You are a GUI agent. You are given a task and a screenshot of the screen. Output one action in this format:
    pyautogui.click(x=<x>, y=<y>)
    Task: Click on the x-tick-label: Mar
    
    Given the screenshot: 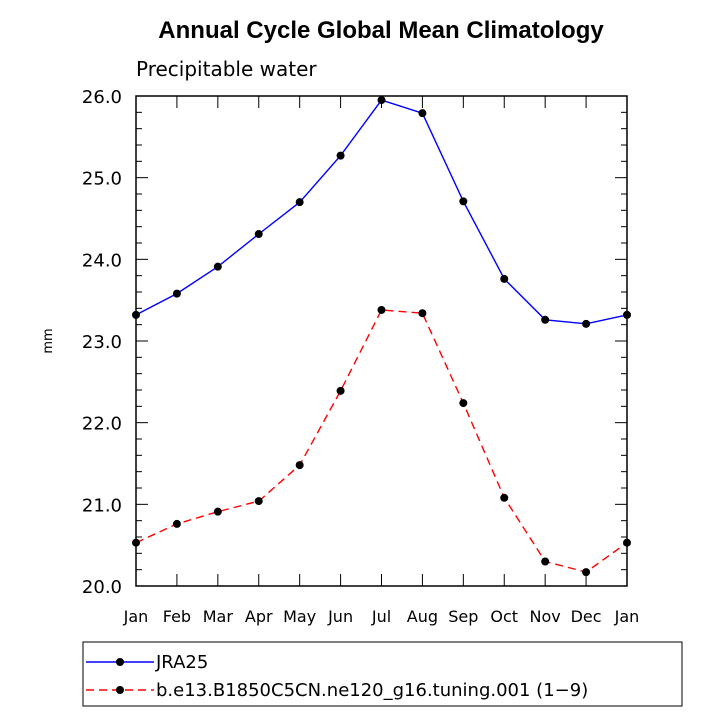 What is the action you would take?
    pyautogui.click(x=218, y=616)
    